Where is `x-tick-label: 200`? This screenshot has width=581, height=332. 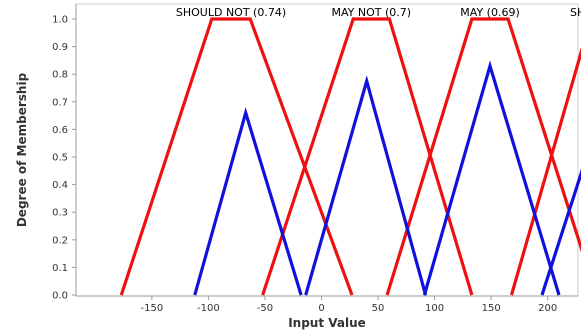 x-tick-label: 200 is located at coordinates (547, 308).